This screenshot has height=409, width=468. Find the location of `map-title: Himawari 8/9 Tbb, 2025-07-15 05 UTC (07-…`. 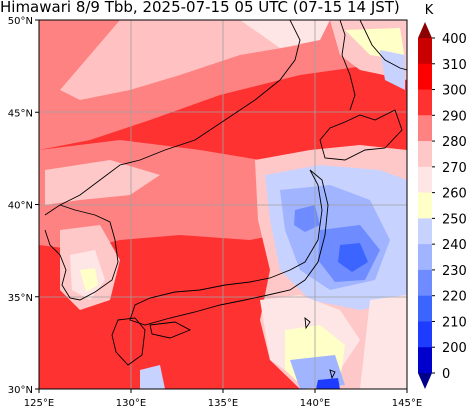

map-title: Himawari 8/9 Tbb, 2025-07-15 05 UTC (07-… is located at coordinates (200, 8).